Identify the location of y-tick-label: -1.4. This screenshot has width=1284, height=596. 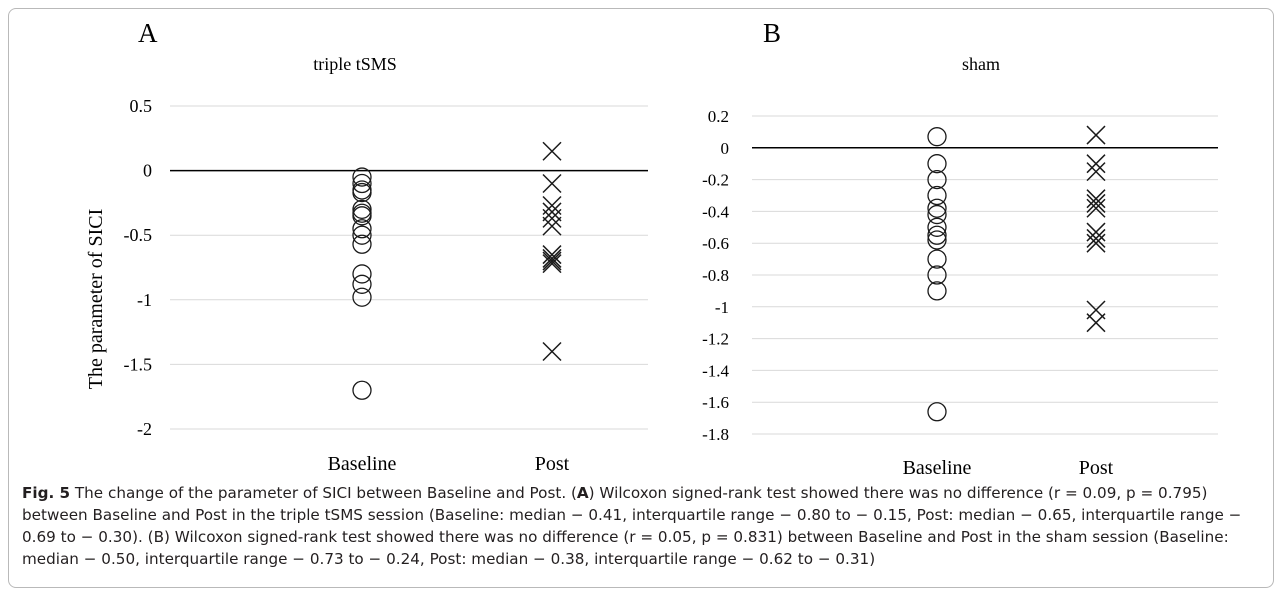
(715, 370).